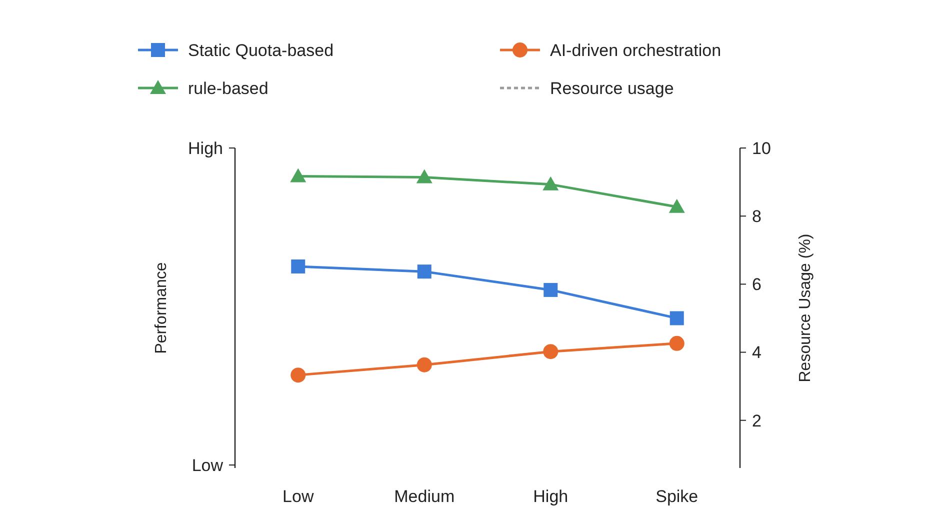  Describe the element at coordinates (757, 284) in the screenshot. I see `y2-tick-label: 6` at that location.